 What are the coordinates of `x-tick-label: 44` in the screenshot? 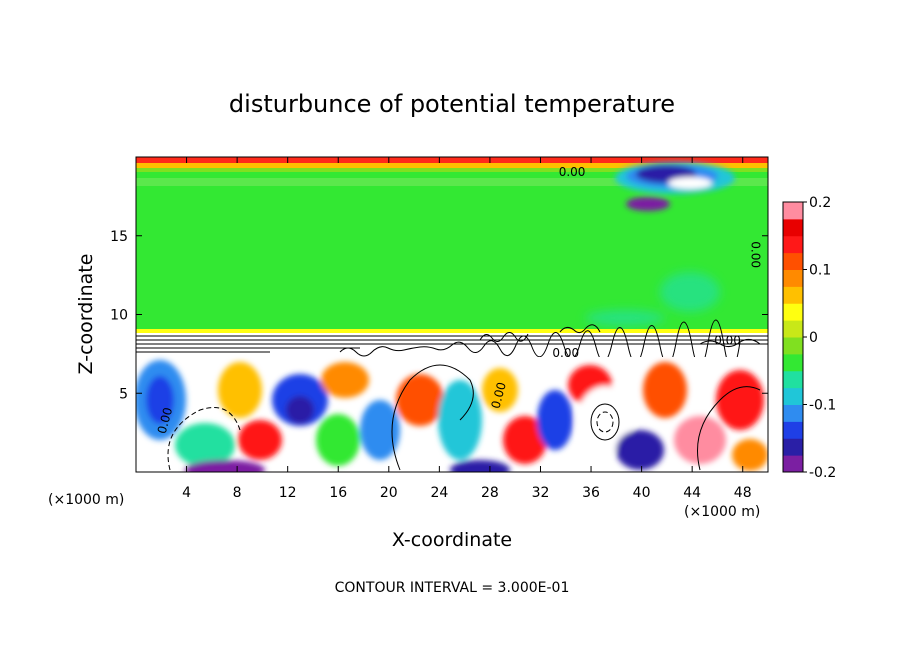 It's located at (692, 493).